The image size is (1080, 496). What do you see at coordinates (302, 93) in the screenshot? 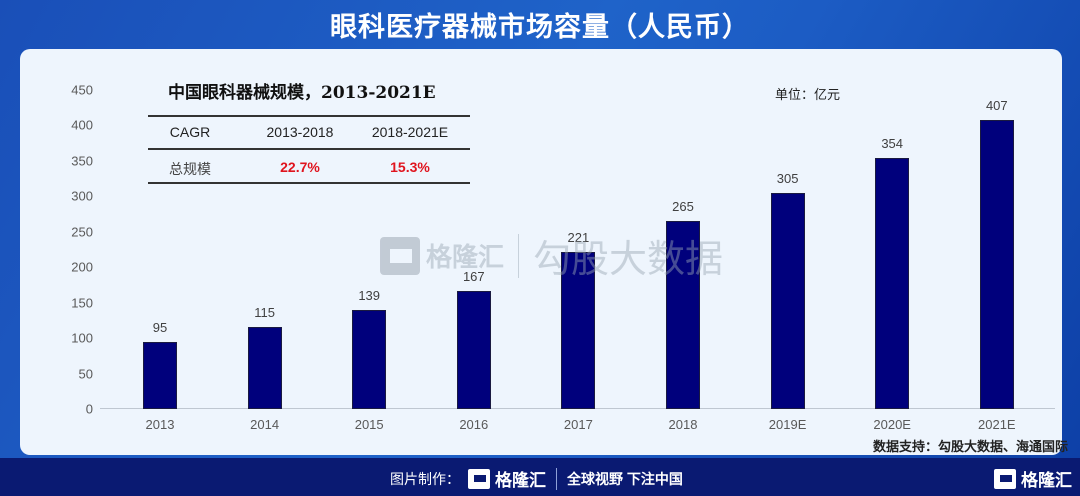
I see `table-title: 中国眼科器械规模，2013-2021E` at bounding box center [302, 93].